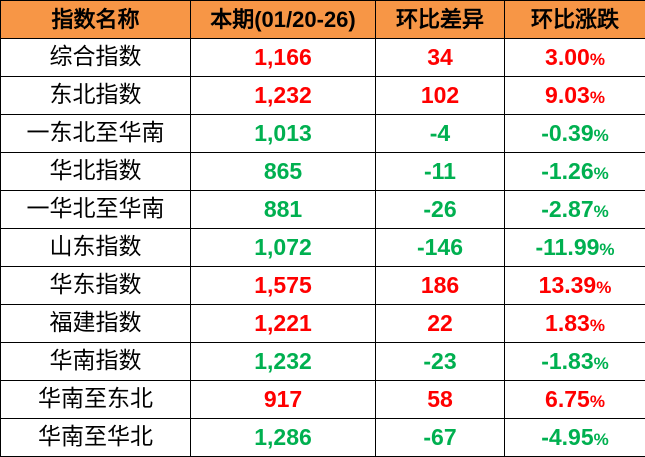  What do you see at coordinates (440, 19) in the screenshot?
I see `header-diff: 环比差异` at bounding box center [440, 19].